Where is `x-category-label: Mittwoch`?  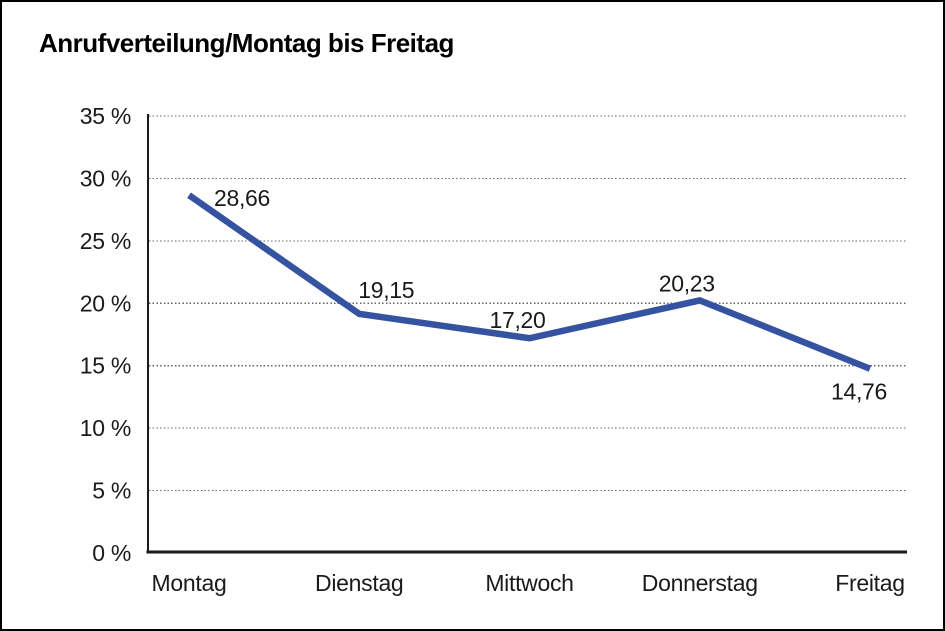 x-category-label: Mittwoch is located at coordinates (529, 583).